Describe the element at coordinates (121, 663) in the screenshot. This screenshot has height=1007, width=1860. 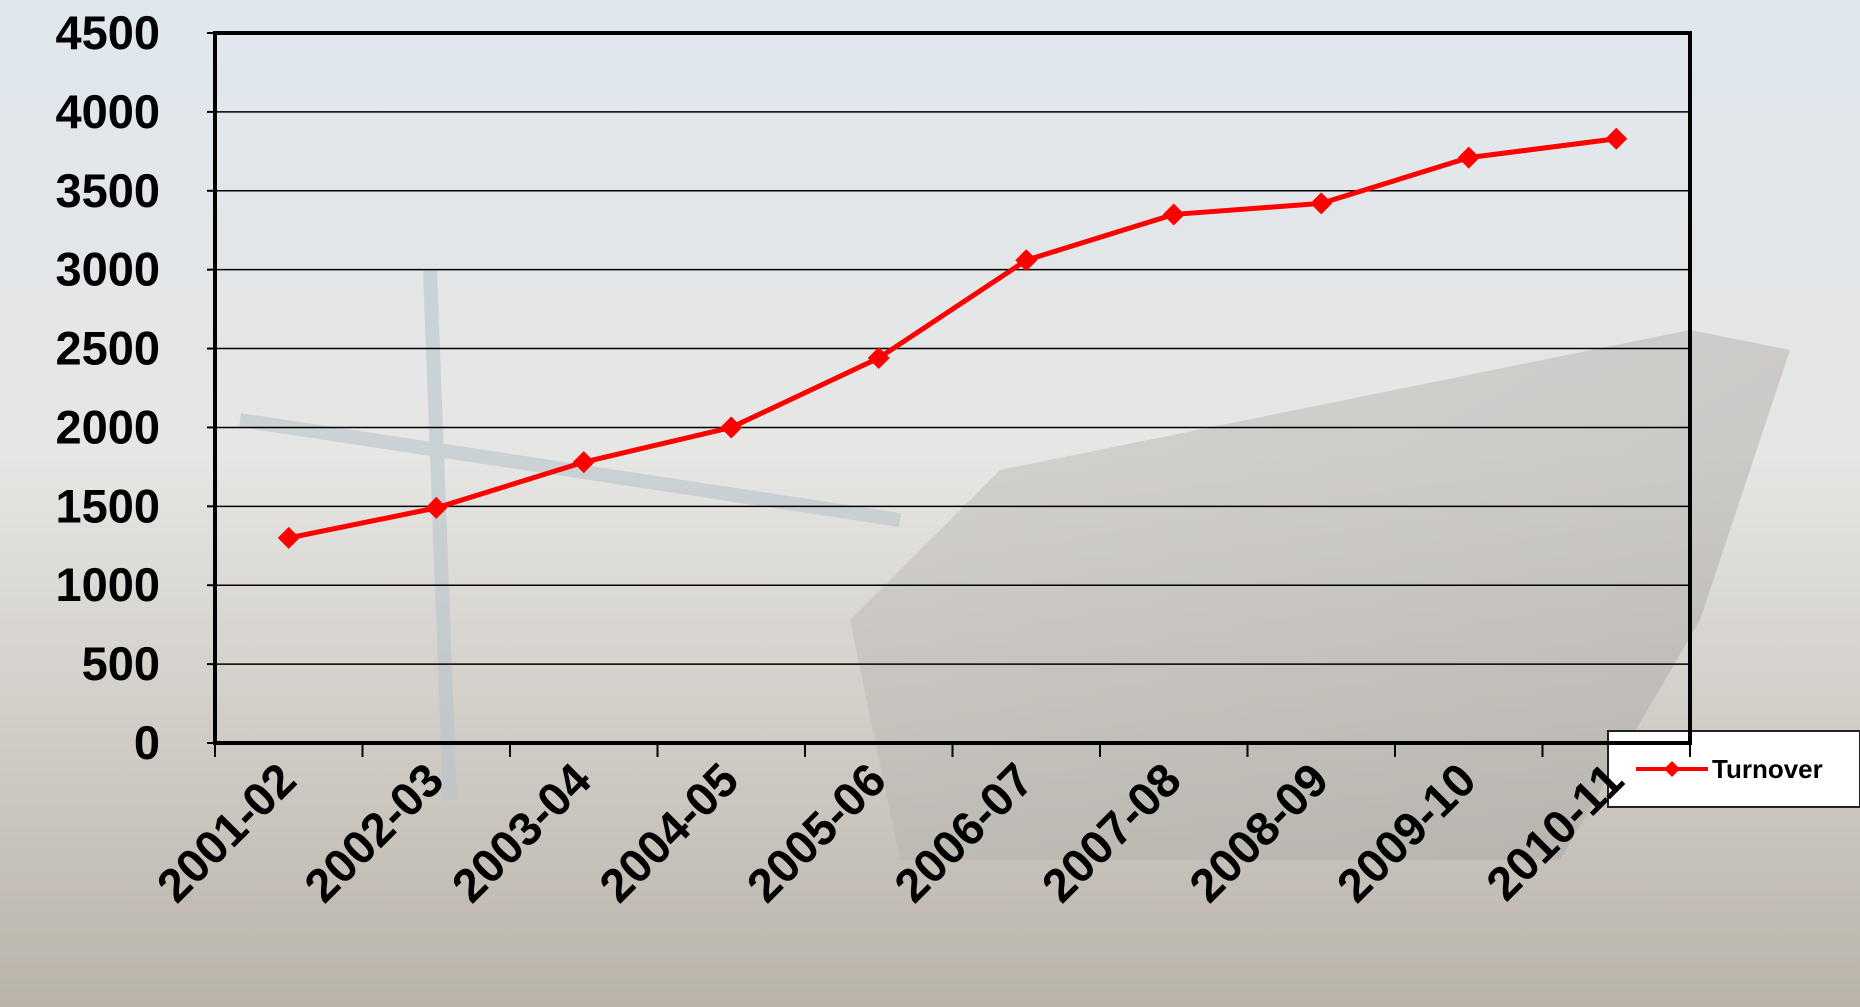
I see `y-tick-label: 500` at that location.